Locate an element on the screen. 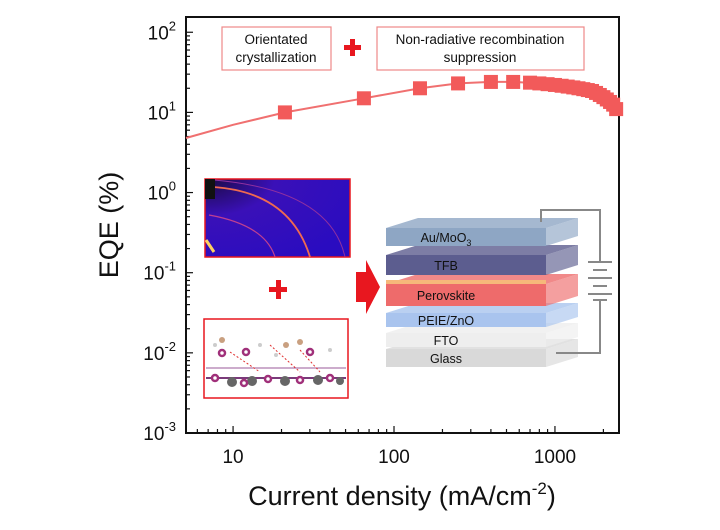  x-tick-labels: 10 100 1000 is located at coordinates (399, 457).